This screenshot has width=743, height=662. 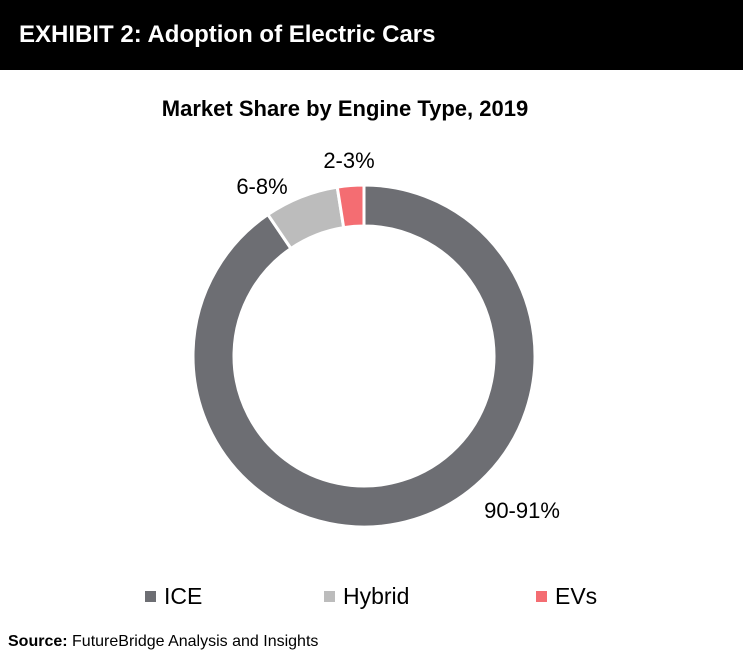 I want to click on chart-title: Market Share by Engine Type, 2019, so click(x=345, y=108).